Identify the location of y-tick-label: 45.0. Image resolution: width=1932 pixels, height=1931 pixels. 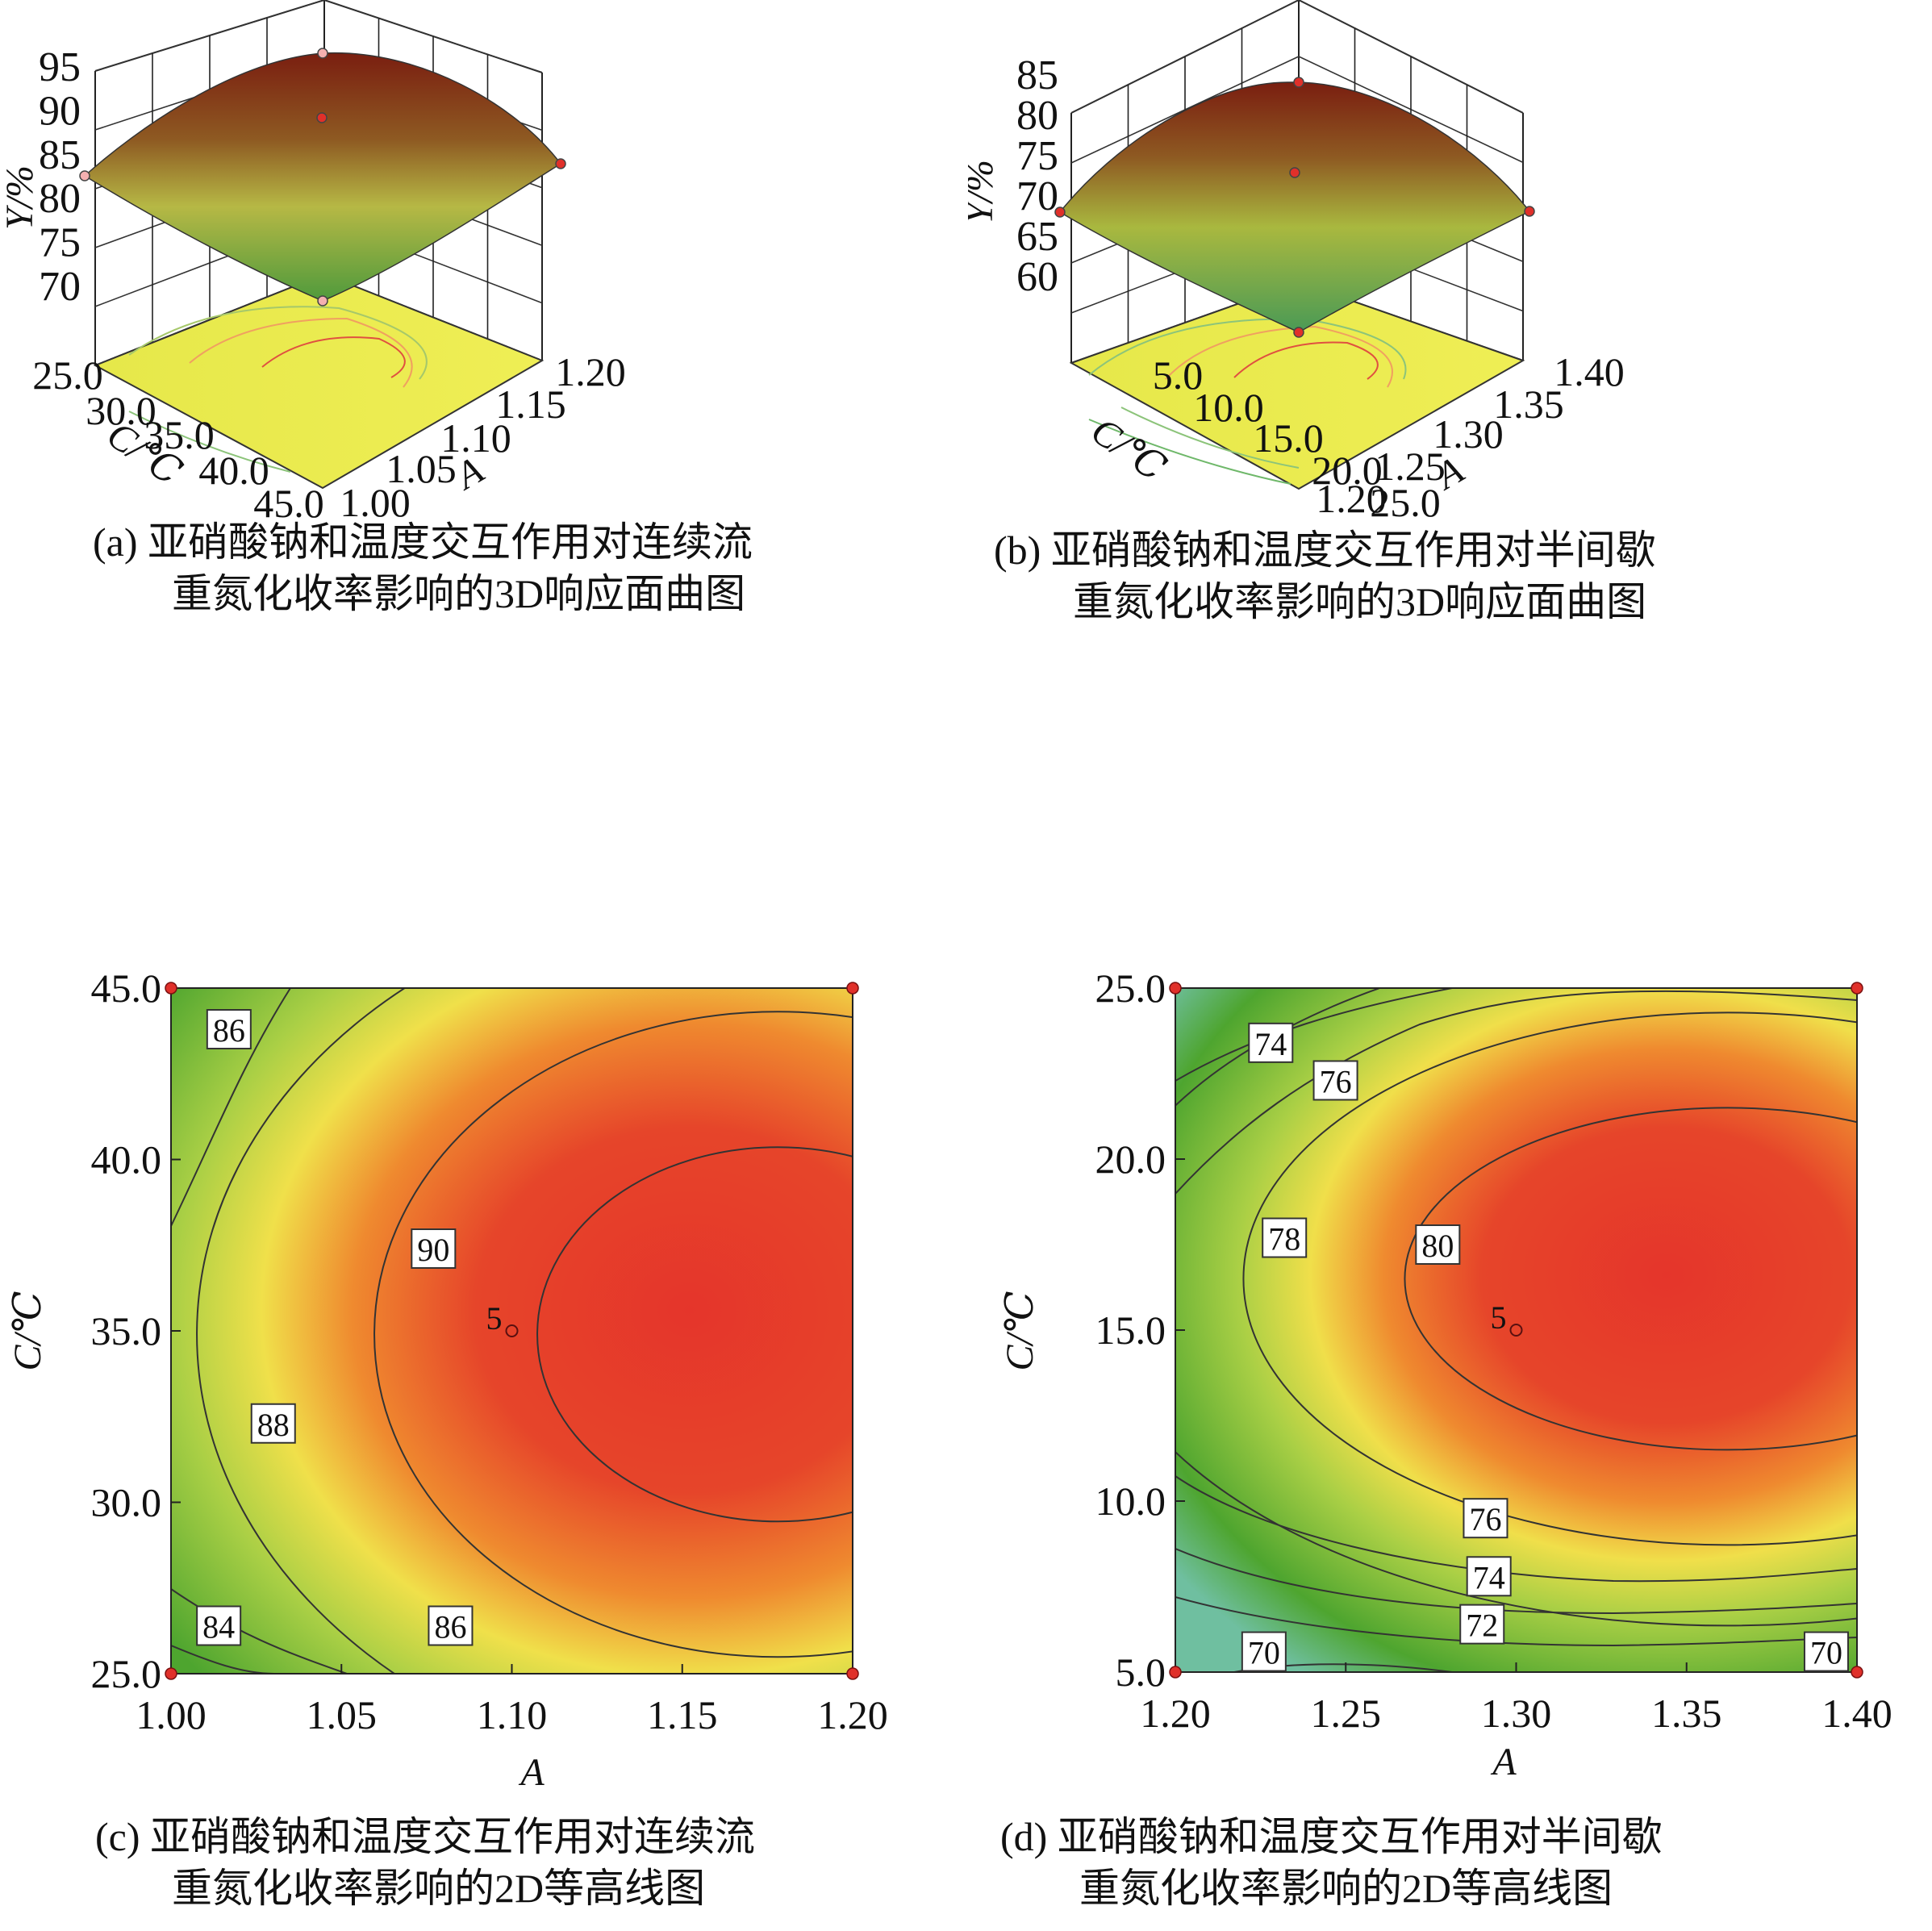
(127, 988).